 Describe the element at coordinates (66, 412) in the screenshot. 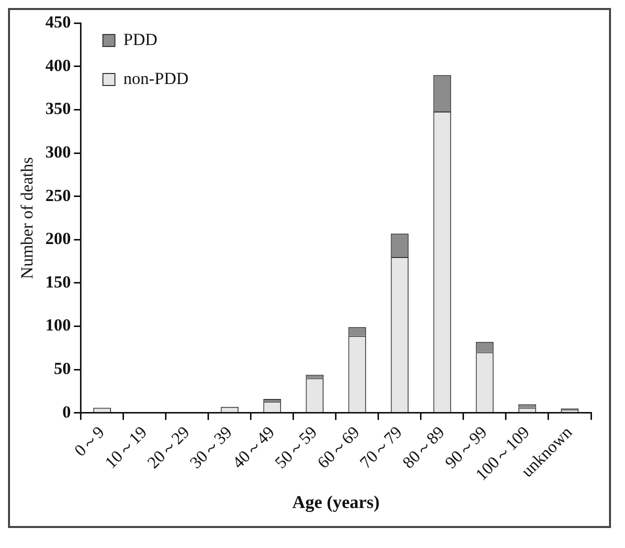

I see `y-tick-label: 0` at that location.